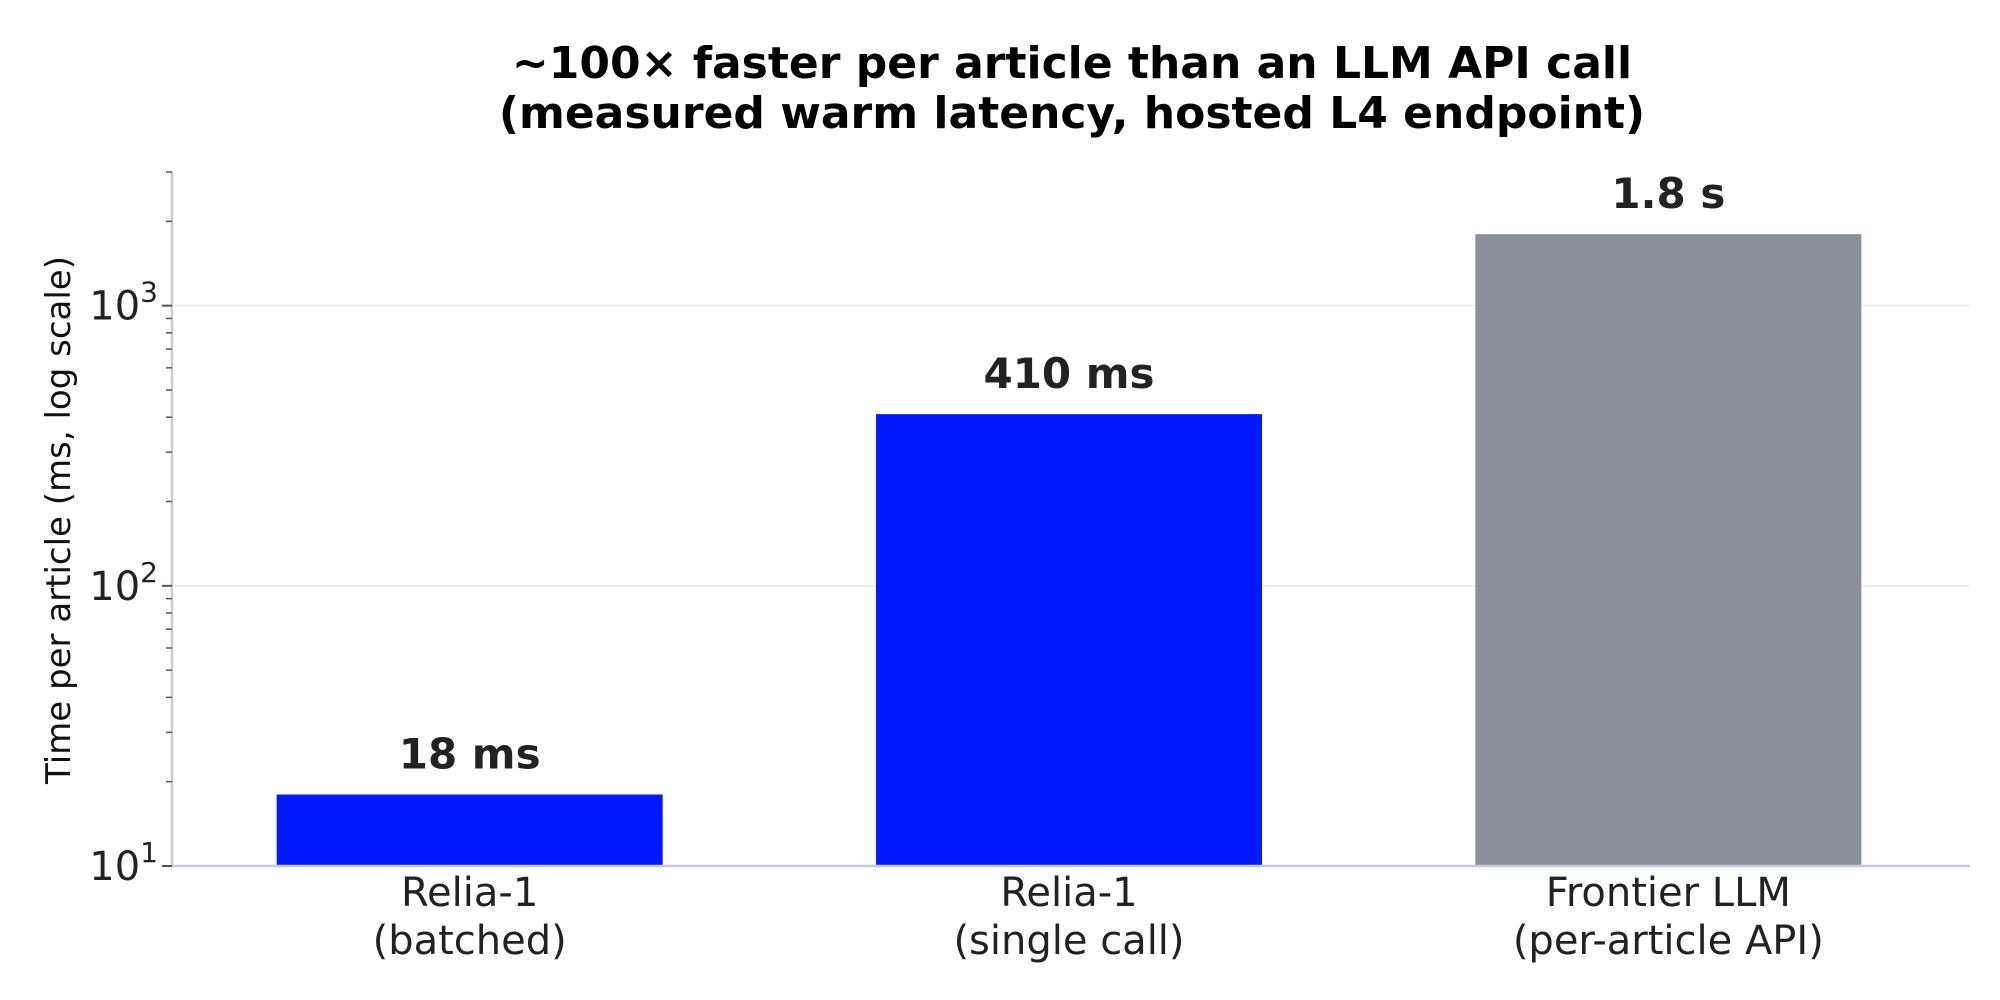 Image resolution: width=2000 pixels, height=1000 pixels. I want to click on y-tick-label: 10¹, so click(123, 863).